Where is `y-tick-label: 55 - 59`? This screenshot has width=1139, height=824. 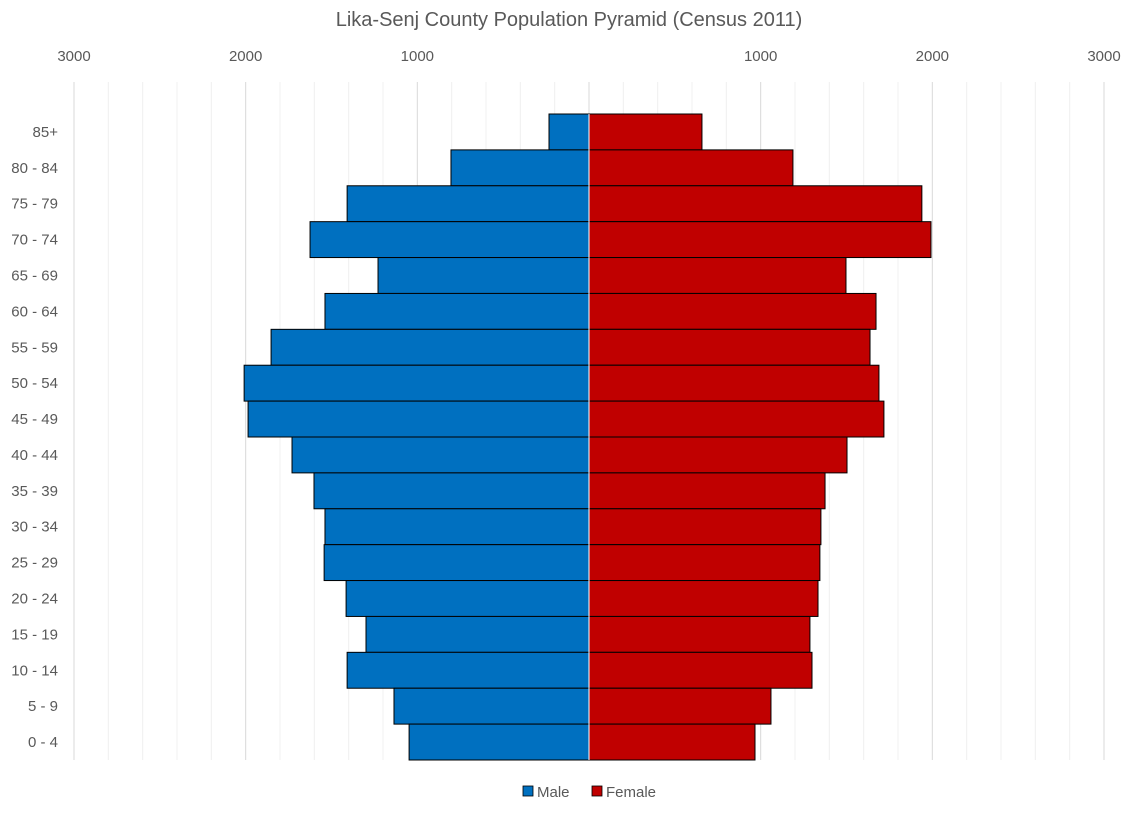
y-tick-label: 55 - 59 is located at coordinates (34, 347).